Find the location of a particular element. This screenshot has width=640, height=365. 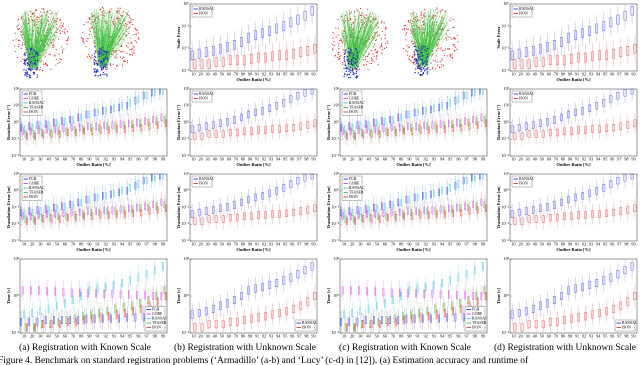

x-tick-label: 92 is located at coordinates (264, 335).